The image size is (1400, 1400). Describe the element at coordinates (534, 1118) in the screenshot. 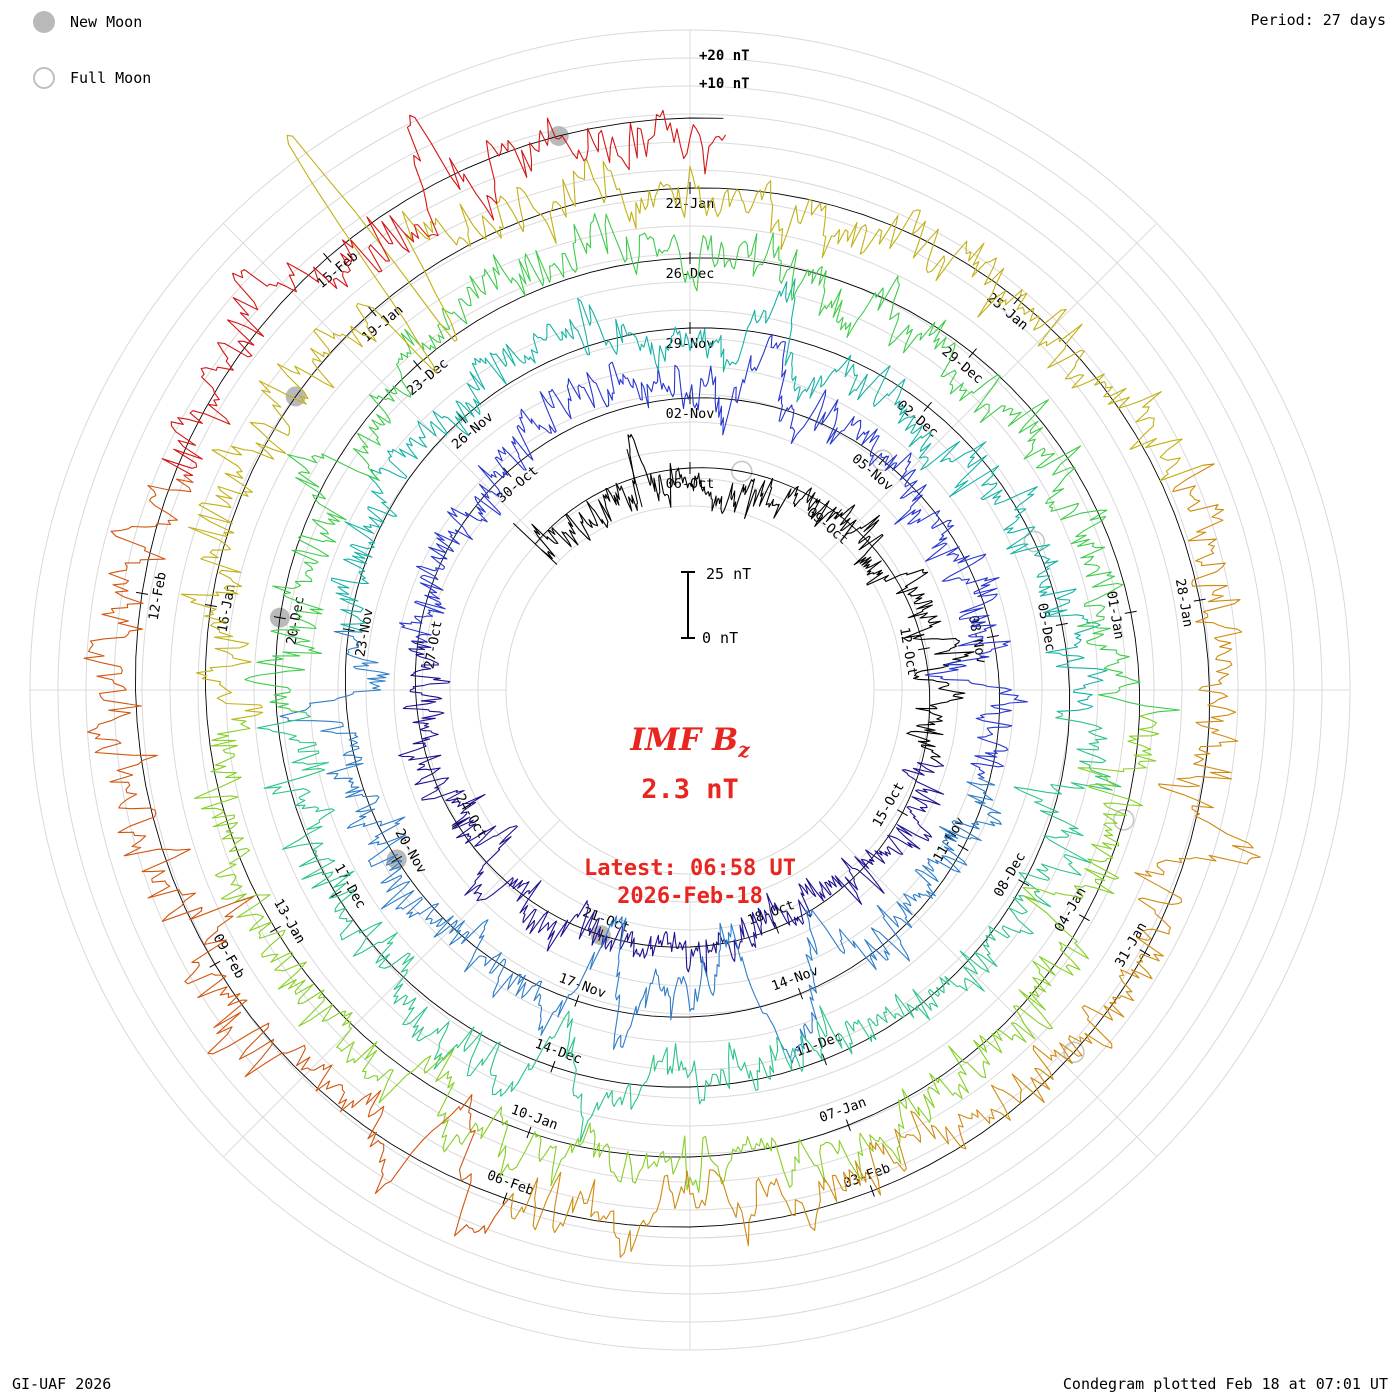

I see `date-label: 10-Jan` at that location.